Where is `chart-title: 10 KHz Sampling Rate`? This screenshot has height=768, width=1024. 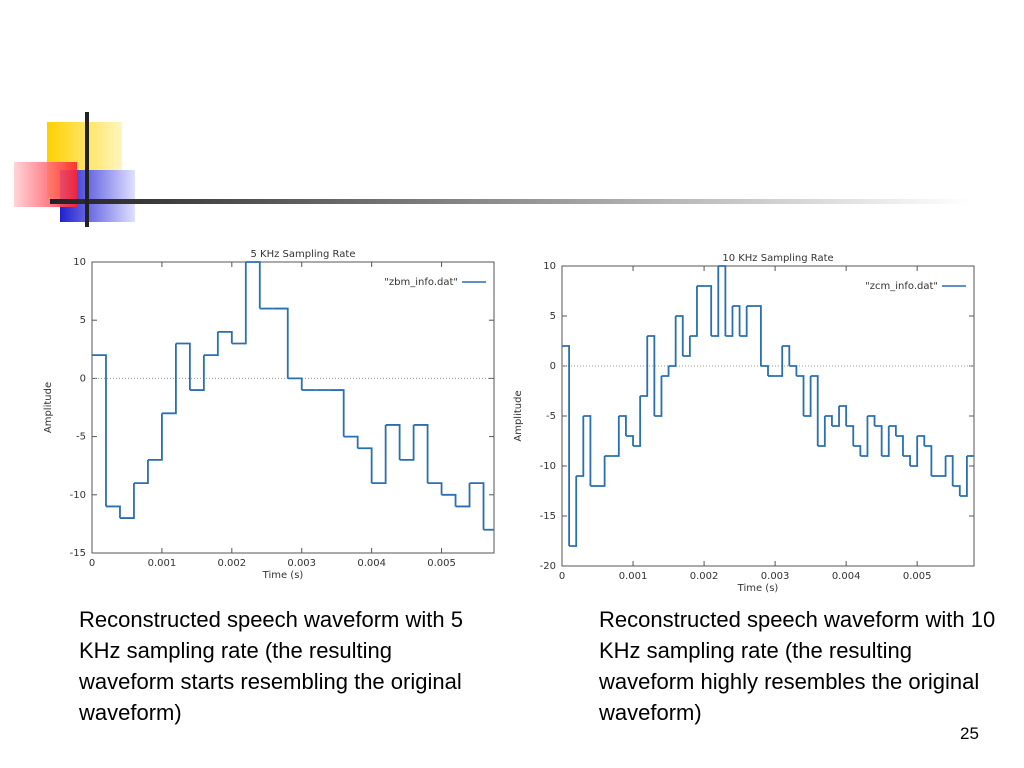
chart-title: 10 KHz Sampling Rate is located at coordinates (777, 258).